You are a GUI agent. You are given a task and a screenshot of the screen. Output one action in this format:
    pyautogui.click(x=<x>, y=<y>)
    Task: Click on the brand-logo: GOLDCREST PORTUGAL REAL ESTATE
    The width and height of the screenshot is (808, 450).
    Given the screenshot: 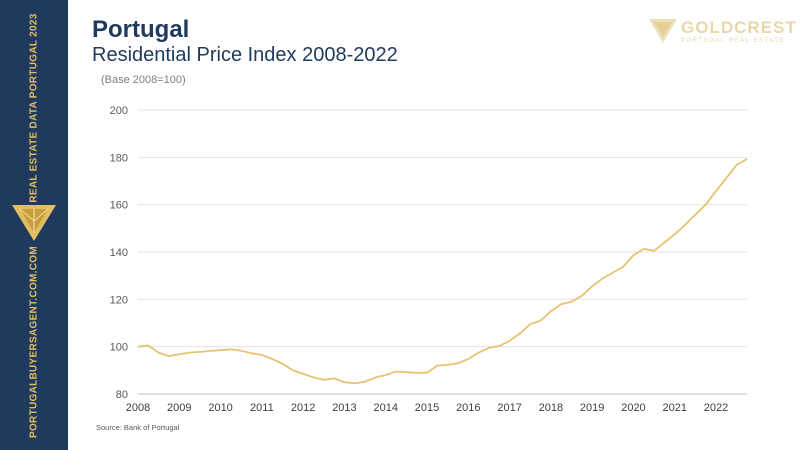 What is the action you would take?
    pyautogui.click(x=724, y=36)
    